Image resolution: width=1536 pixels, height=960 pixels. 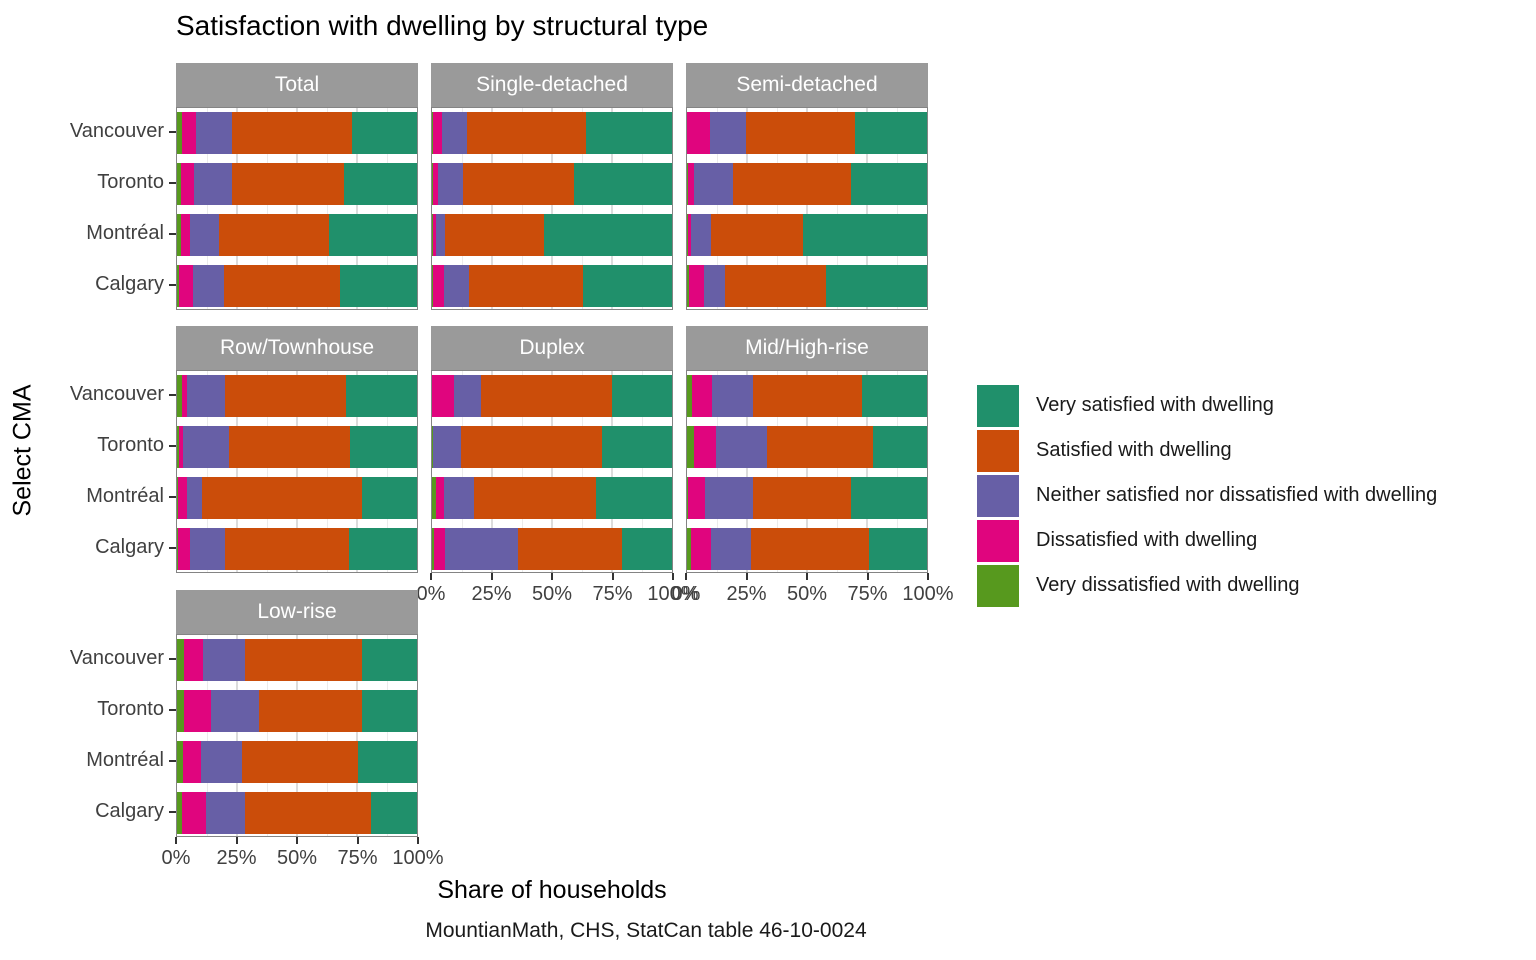 I want to click on legend-swatch-dissatisfied, so click(x=998, y=540).